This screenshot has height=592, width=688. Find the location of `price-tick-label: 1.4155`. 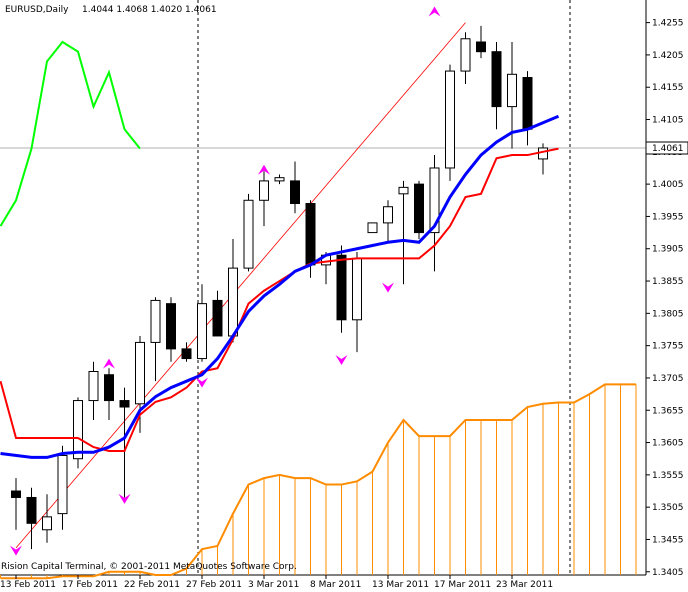

price-tick-label: 1.4155 is located at coordinates (668, 88).